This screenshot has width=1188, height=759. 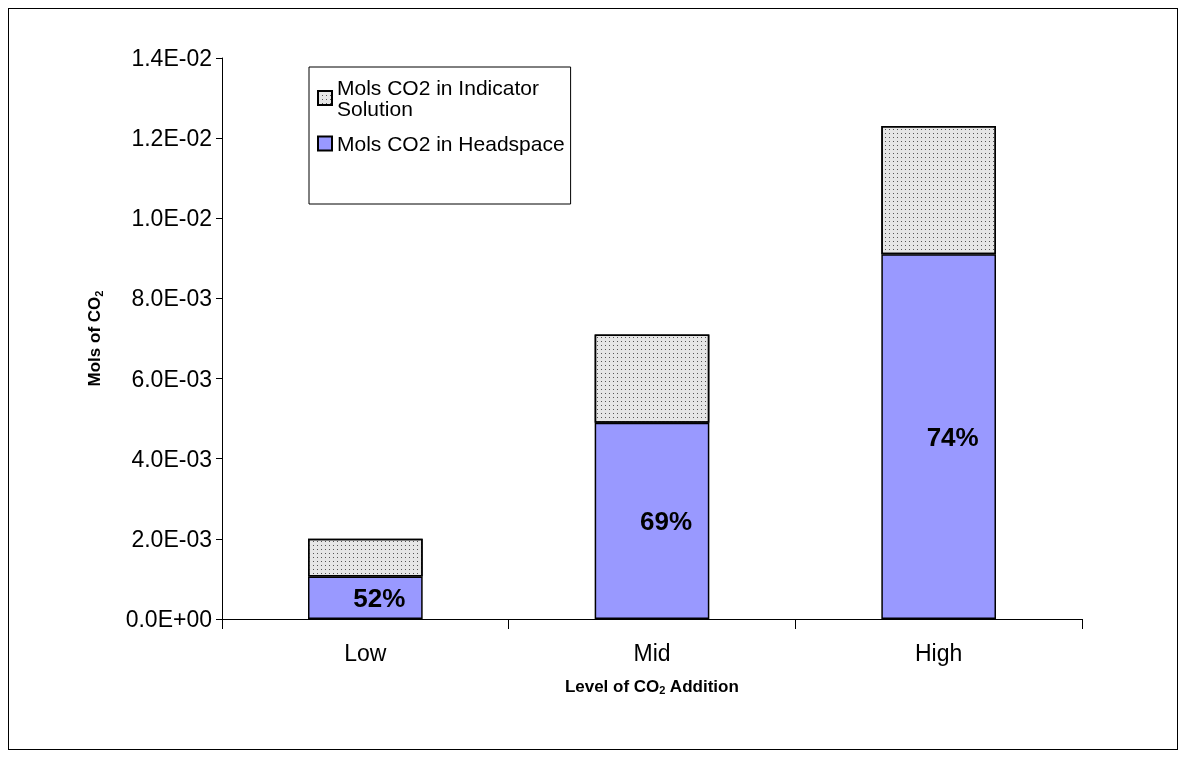 I want to click on y-tick-label: 1.4E-02, so click(x=171, y=58).